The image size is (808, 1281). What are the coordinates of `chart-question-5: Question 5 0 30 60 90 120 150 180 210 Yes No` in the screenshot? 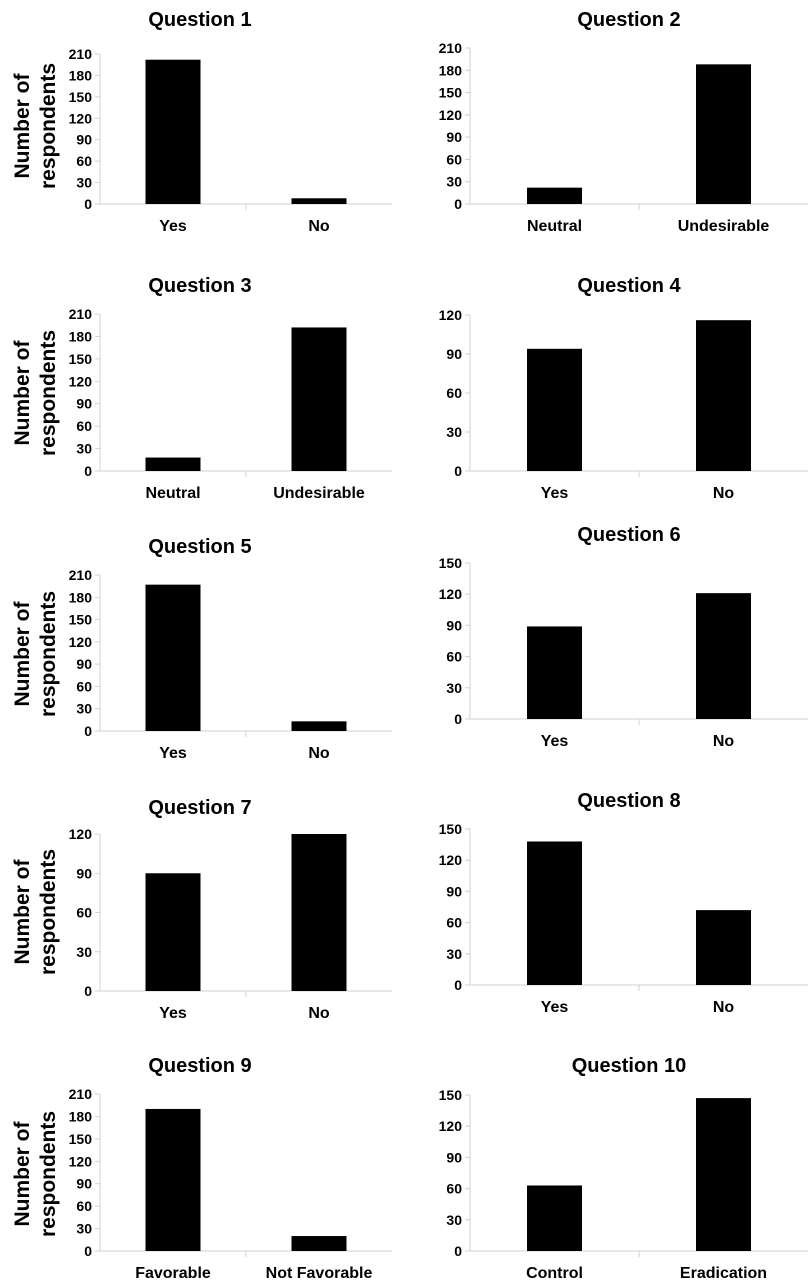 It's located at (230, 649).